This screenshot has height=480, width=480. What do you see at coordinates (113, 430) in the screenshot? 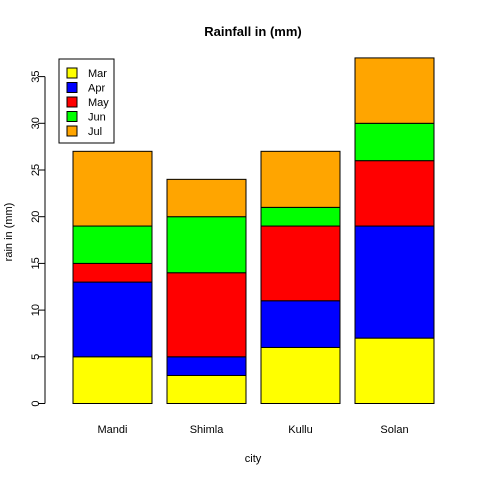
I see `x-tick-label: Mandi` at bounding box center [113, 430].